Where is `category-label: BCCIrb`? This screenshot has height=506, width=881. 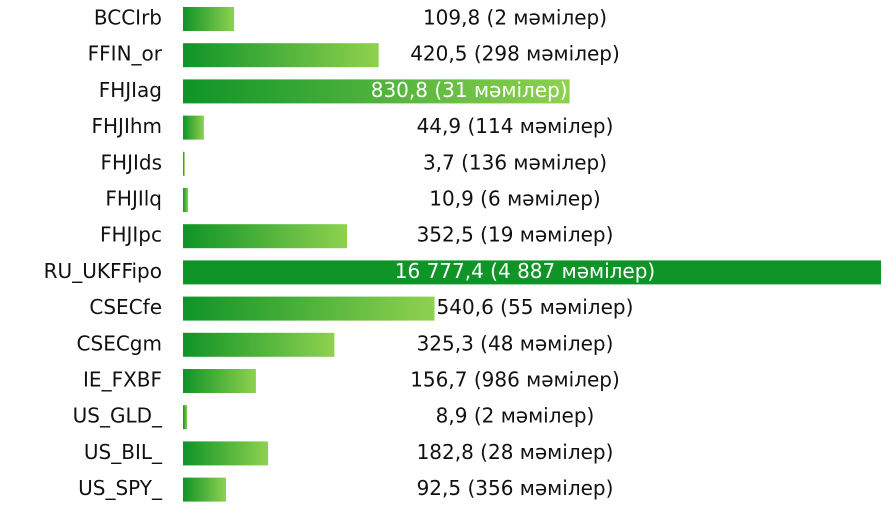
category-label: BCCIrb is located at coordinates (128, 18).